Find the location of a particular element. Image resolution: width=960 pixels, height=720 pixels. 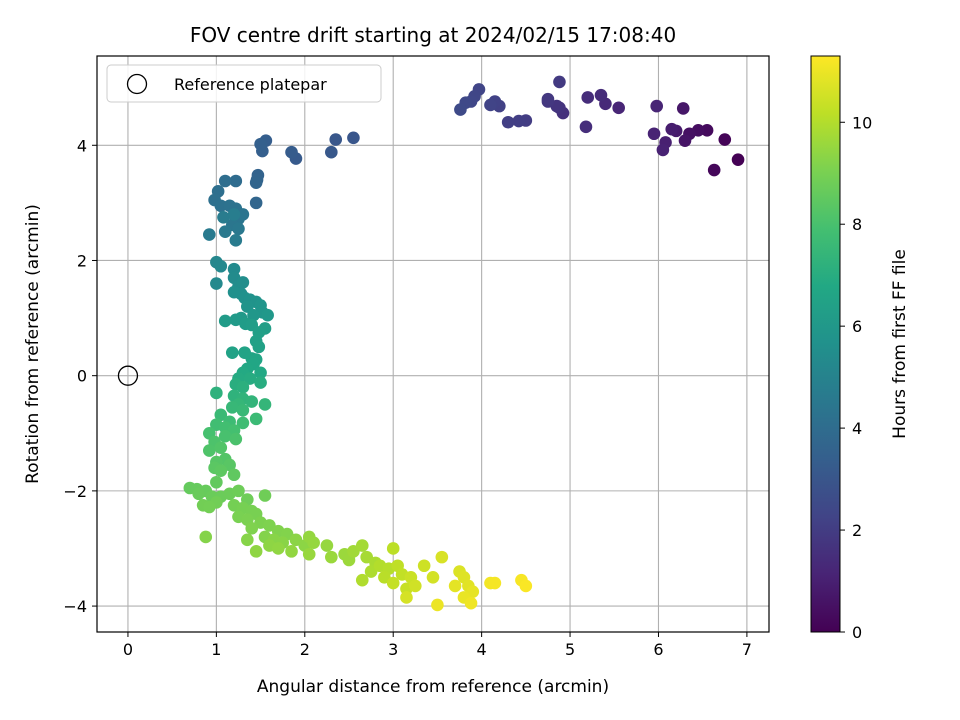

x-tick-label: 1 is located at coordinates (216, 649).